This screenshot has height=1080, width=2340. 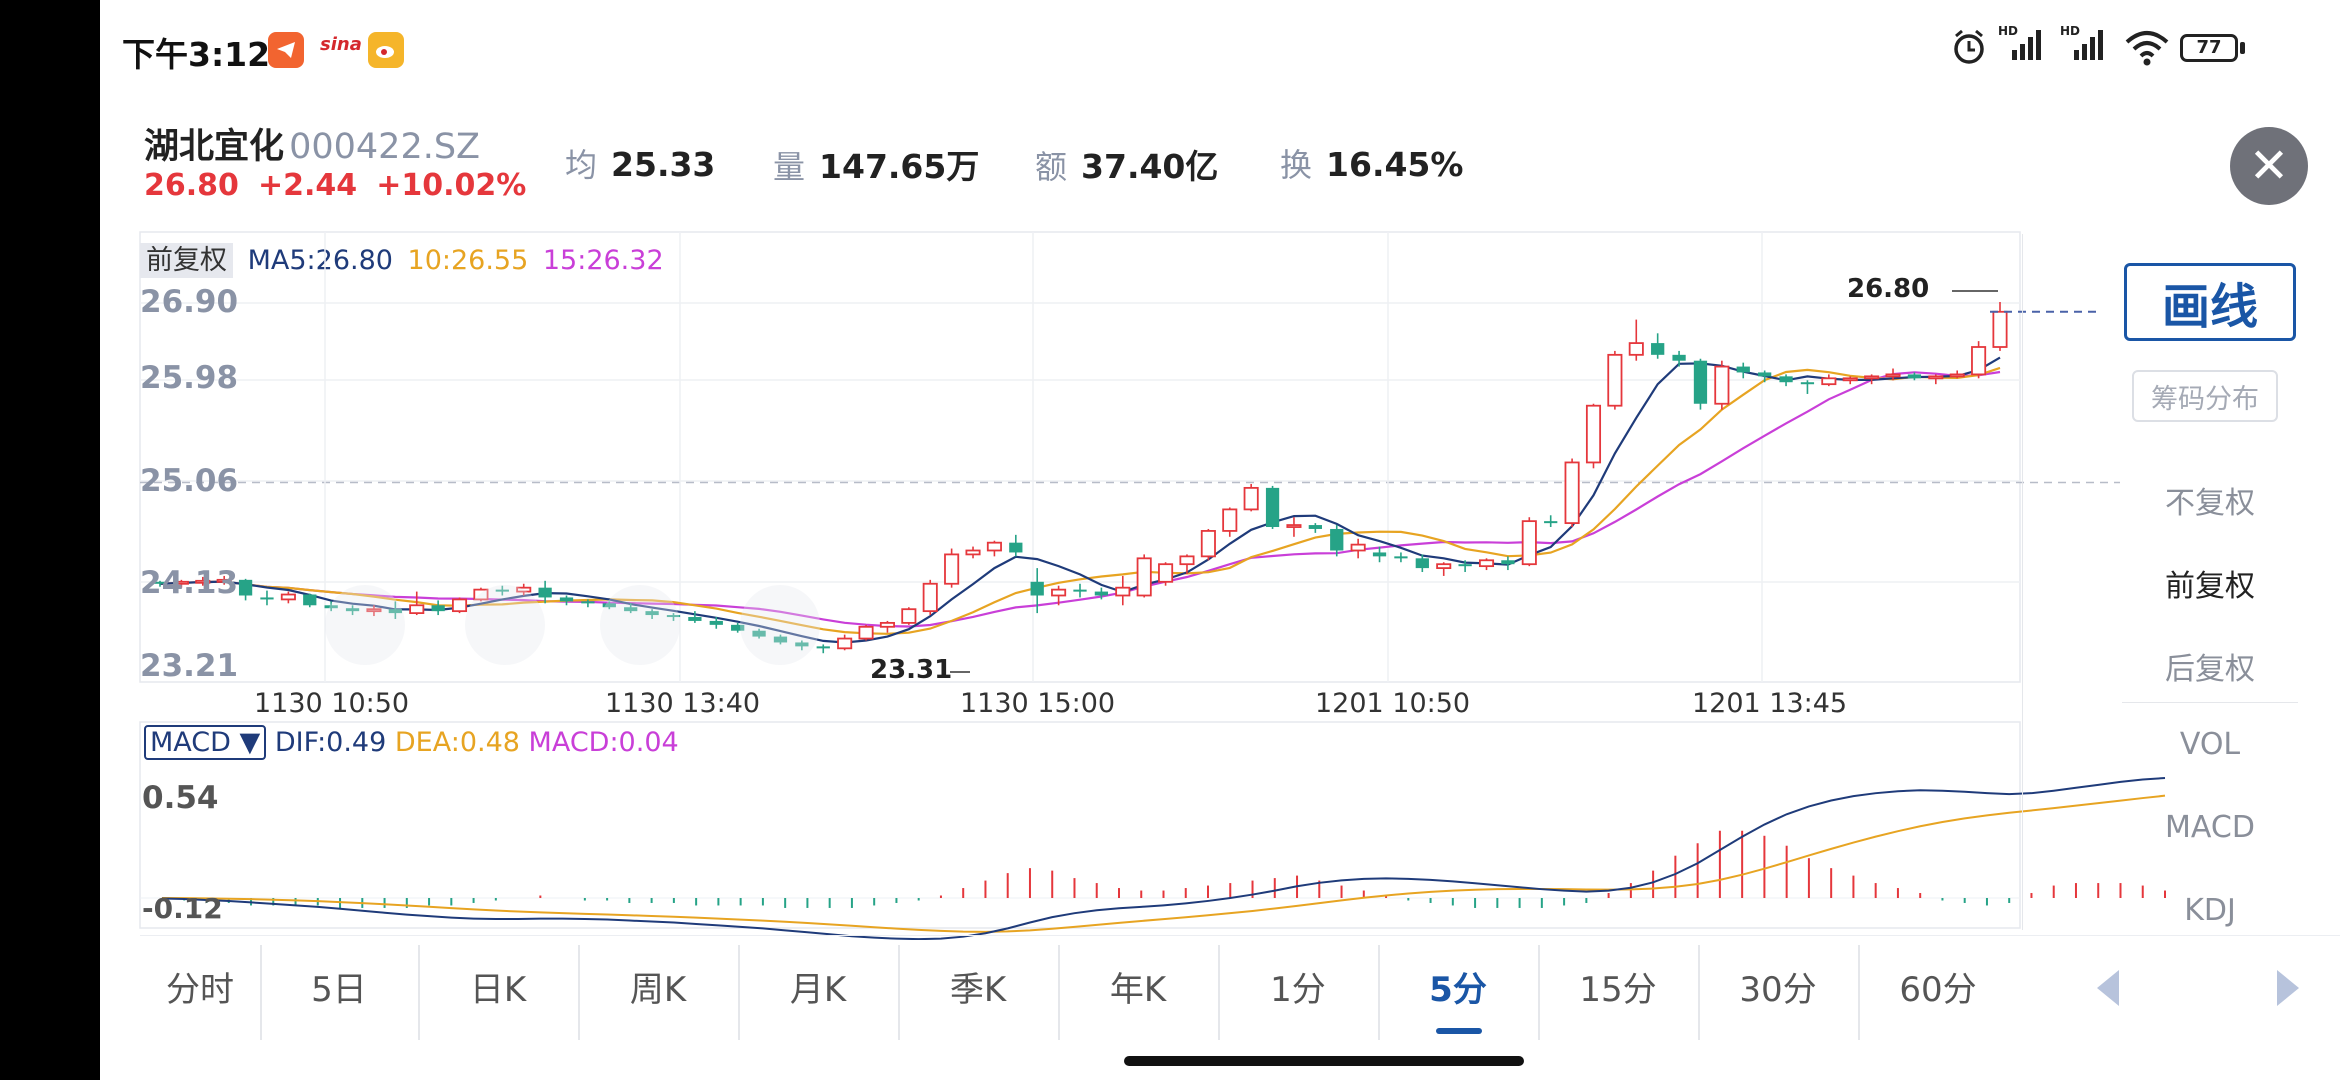 What do you see at coordinates (385, 147) in the screenshot?
I see `stock-code: 000422.SZ` at bounding box center [385, 147].